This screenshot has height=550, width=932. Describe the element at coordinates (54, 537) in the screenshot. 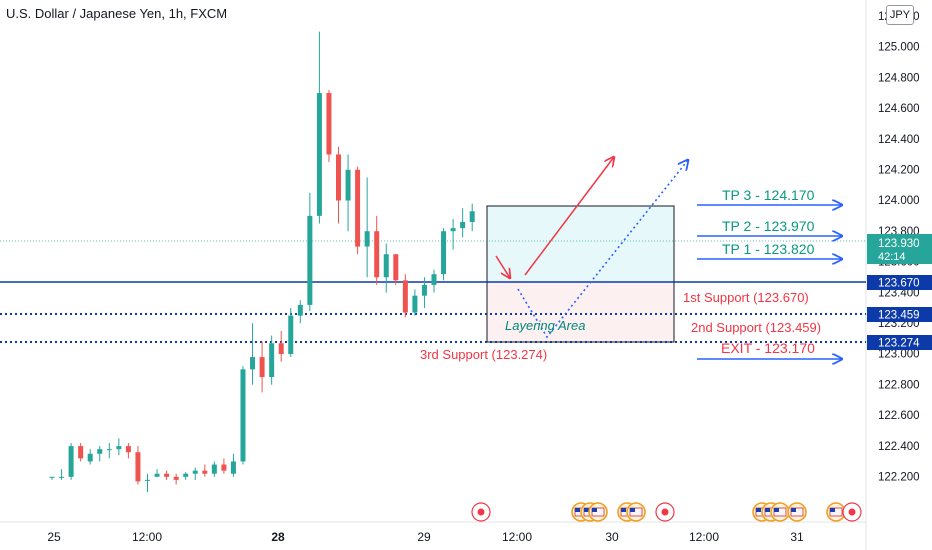

I see `time-tick-label: 25` at that location.